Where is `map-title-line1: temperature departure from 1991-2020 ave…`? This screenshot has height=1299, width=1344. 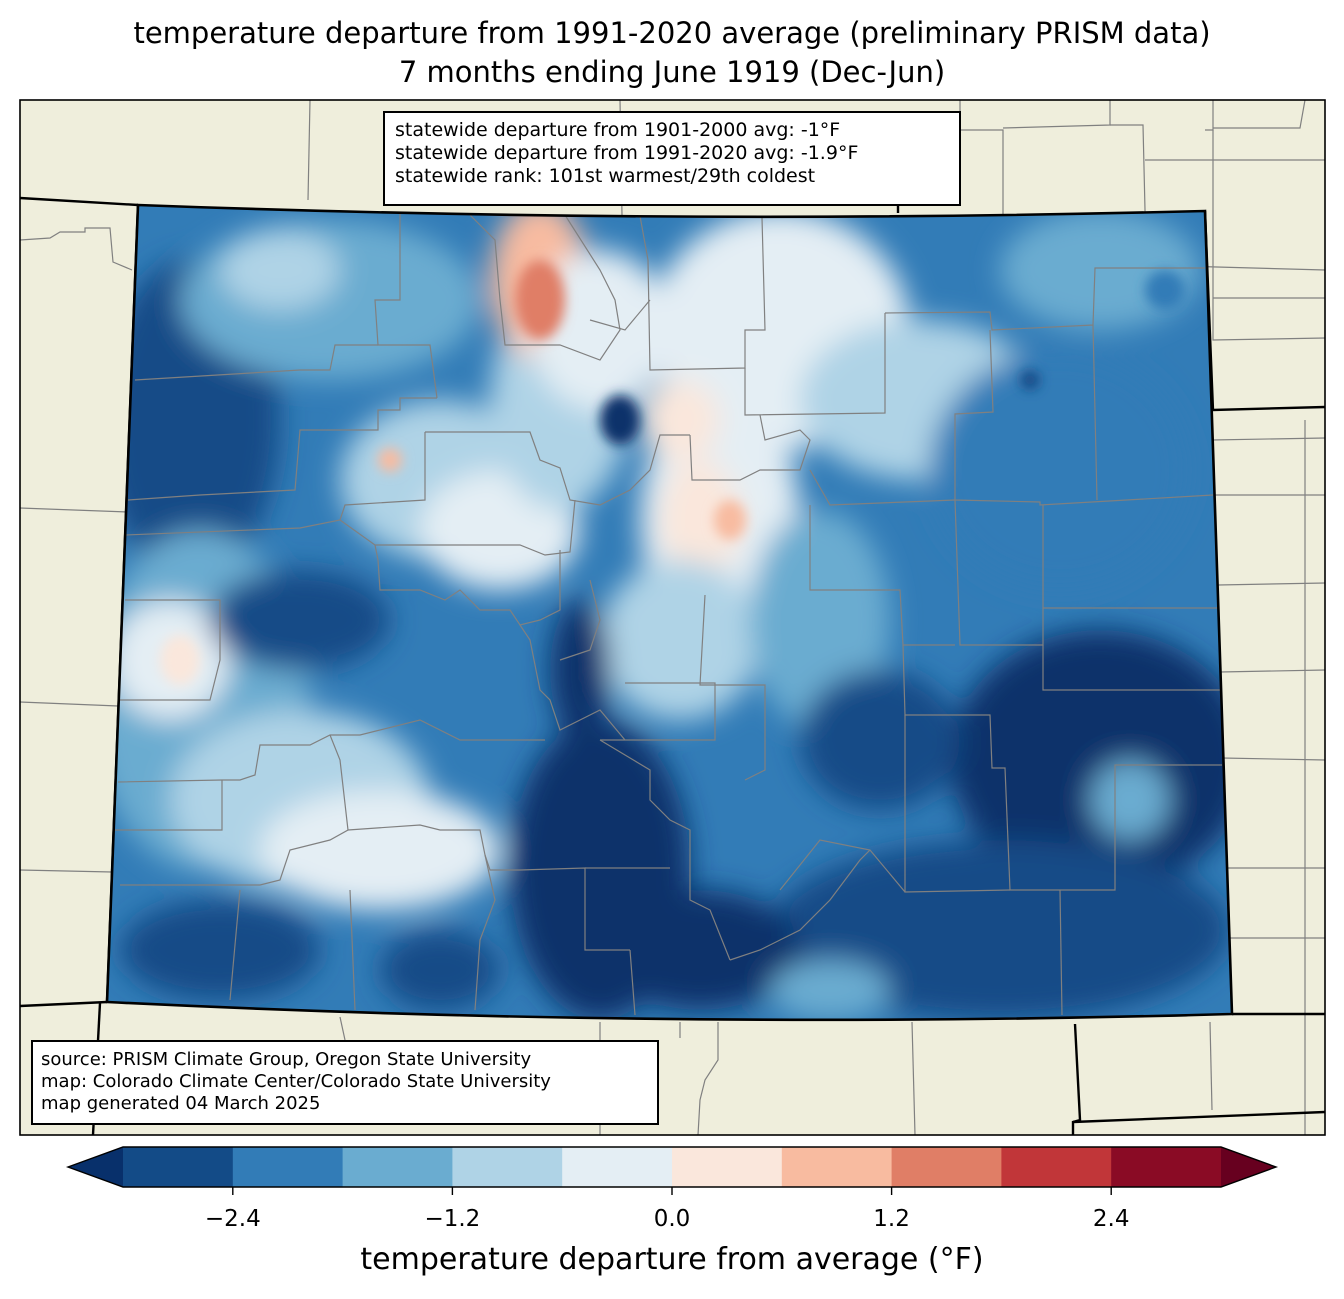 map-title-line1: temperature departure from 1991-2020 ave… is located at coordinates (672, 33).